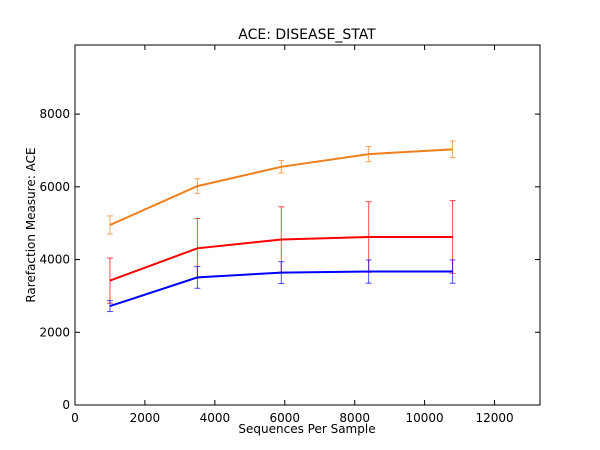 The image size is (600, 450). Describe the element at coordinates (54, 114) in the screenshot. I see `y-tick-label: 8000` at that location.